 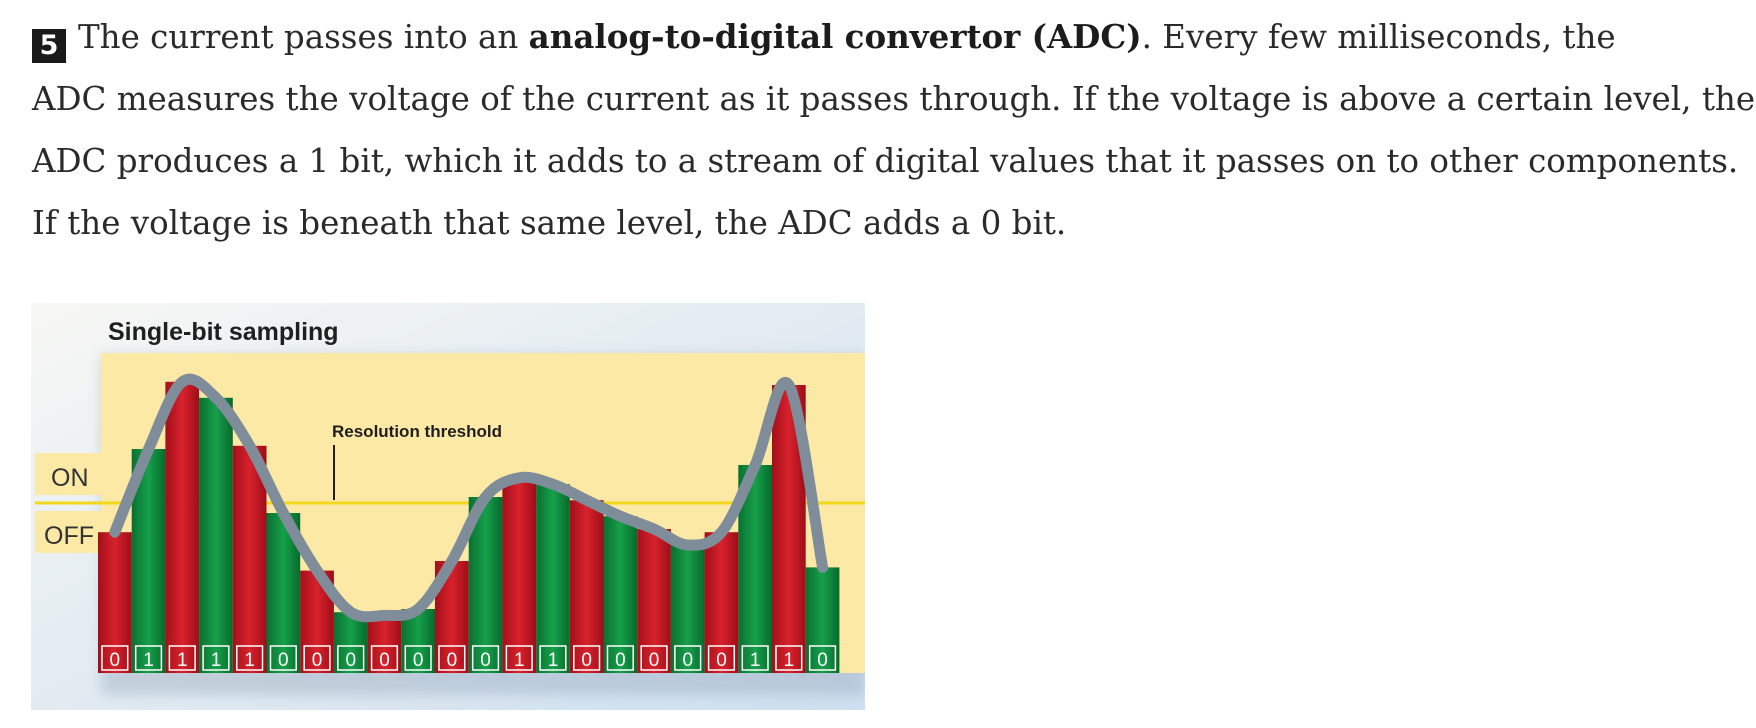 What do you see at coordinates (469, 658) in the screenshot?
I see `bit-stream: 0 1 1 1 1 0 0 0 0 0 0 0 1 1 0 0 0 0 0 1 1 0` at bounding box center [469, 658].